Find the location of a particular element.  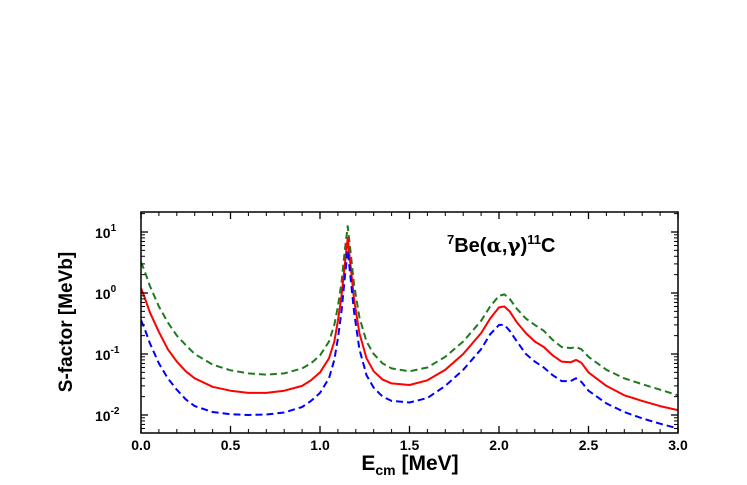

x-axis-title: Ecm [MeV] is located at coordinates (409, 465).